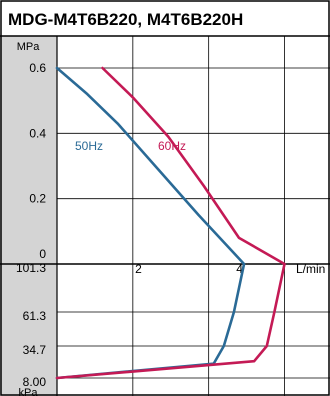 The image size is (330, 396). What do you see at coordinates (37, 133) in the screenshot?
I see `pressure-tick-label: 0.4` at bounding box center [37, 133].